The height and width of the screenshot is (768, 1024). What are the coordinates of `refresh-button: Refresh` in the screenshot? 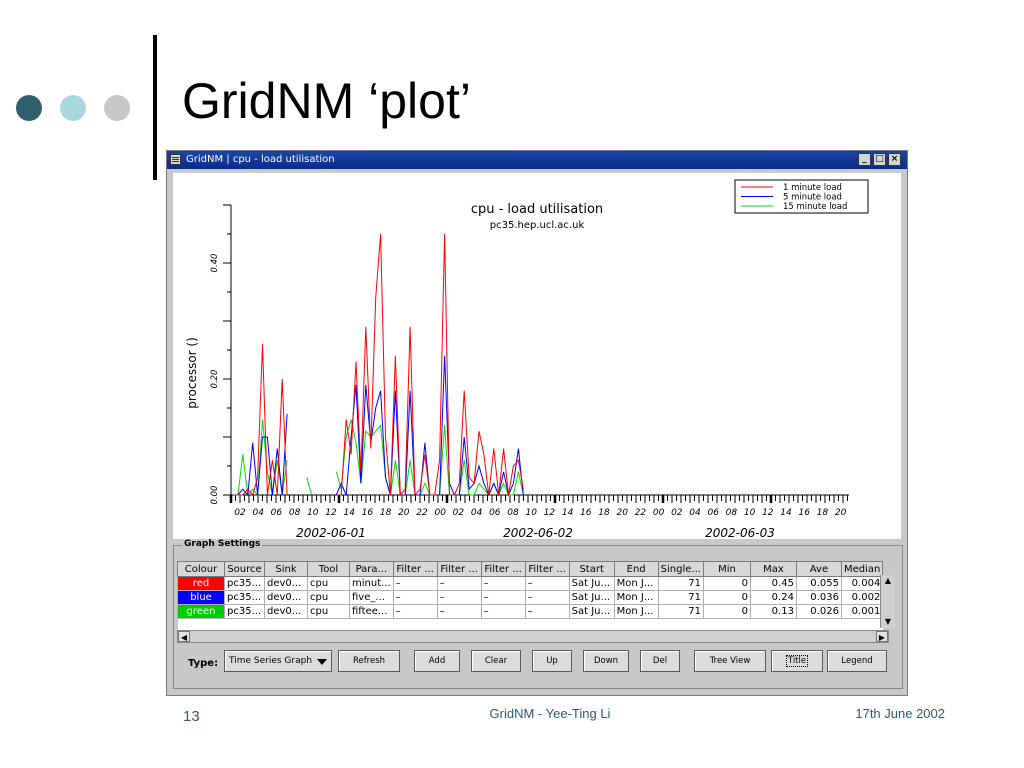 It's located at (369, 661).